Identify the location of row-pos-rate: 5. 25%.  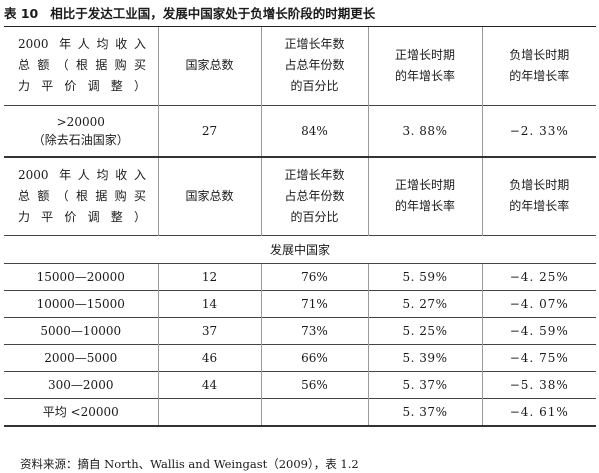
(424, 330).